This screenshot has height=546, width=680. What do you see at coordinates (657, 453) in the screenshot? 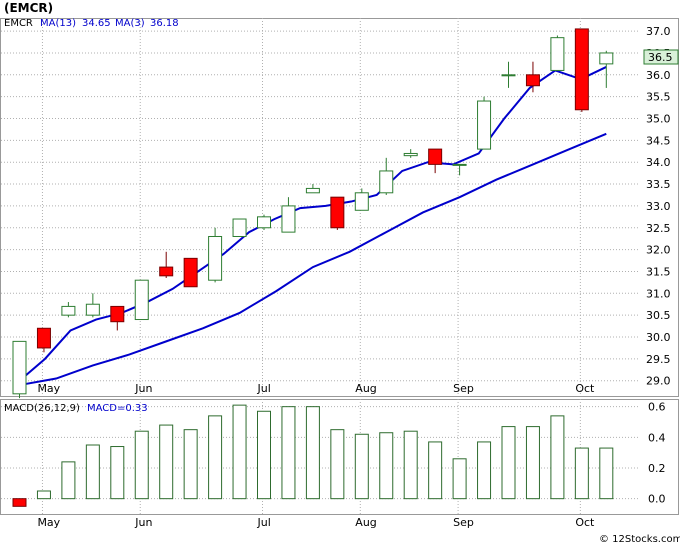
I see `macd-tick-labels: 0.0 0.2 0.4 0.6` at bounding box center [657, 453].